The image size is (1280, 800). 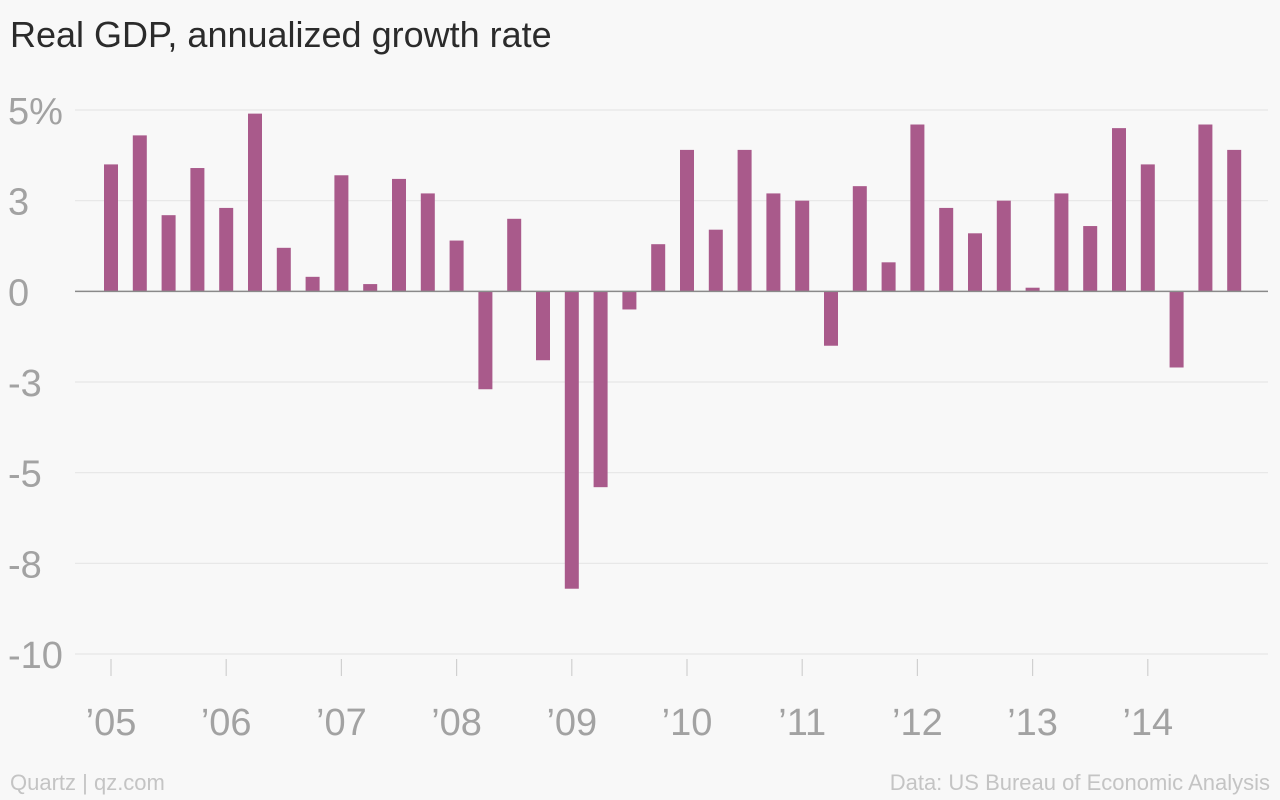 What do you see at coordinates (571, 723) in the screenshot?
I see `x-tick-label: ’09` at bounding box center [571, 723].